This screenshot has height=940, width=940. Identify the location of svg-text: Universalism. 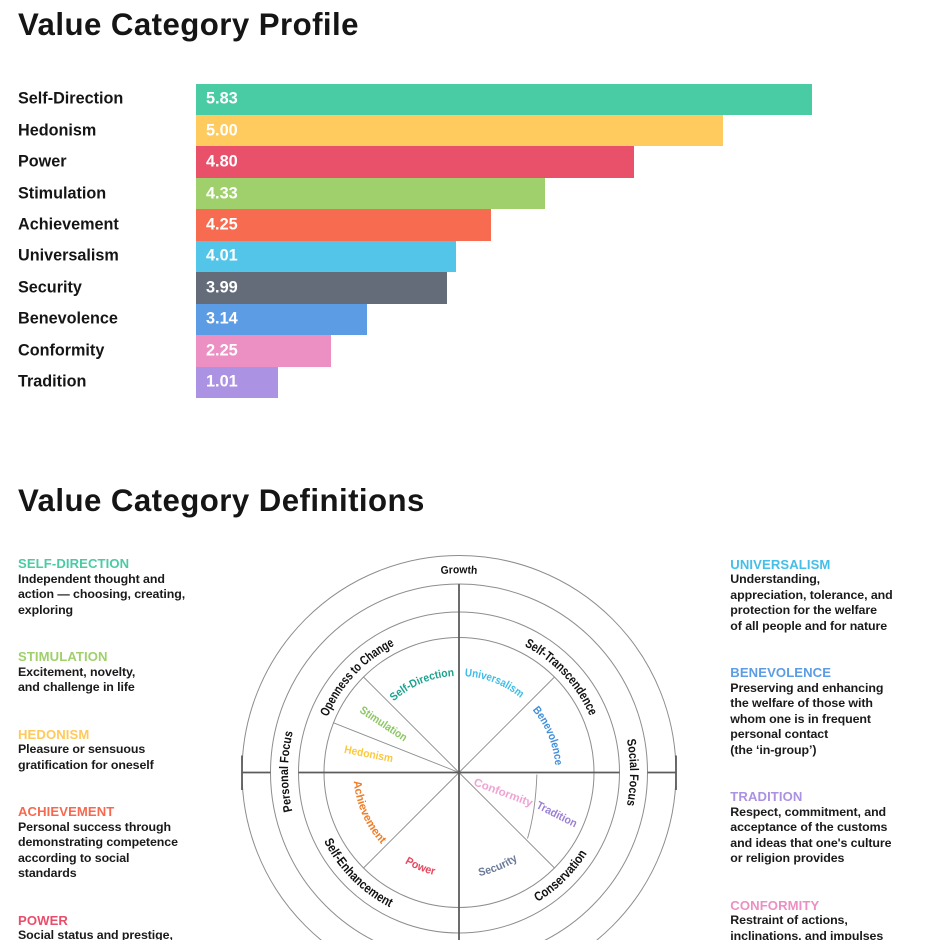
(495, 683).